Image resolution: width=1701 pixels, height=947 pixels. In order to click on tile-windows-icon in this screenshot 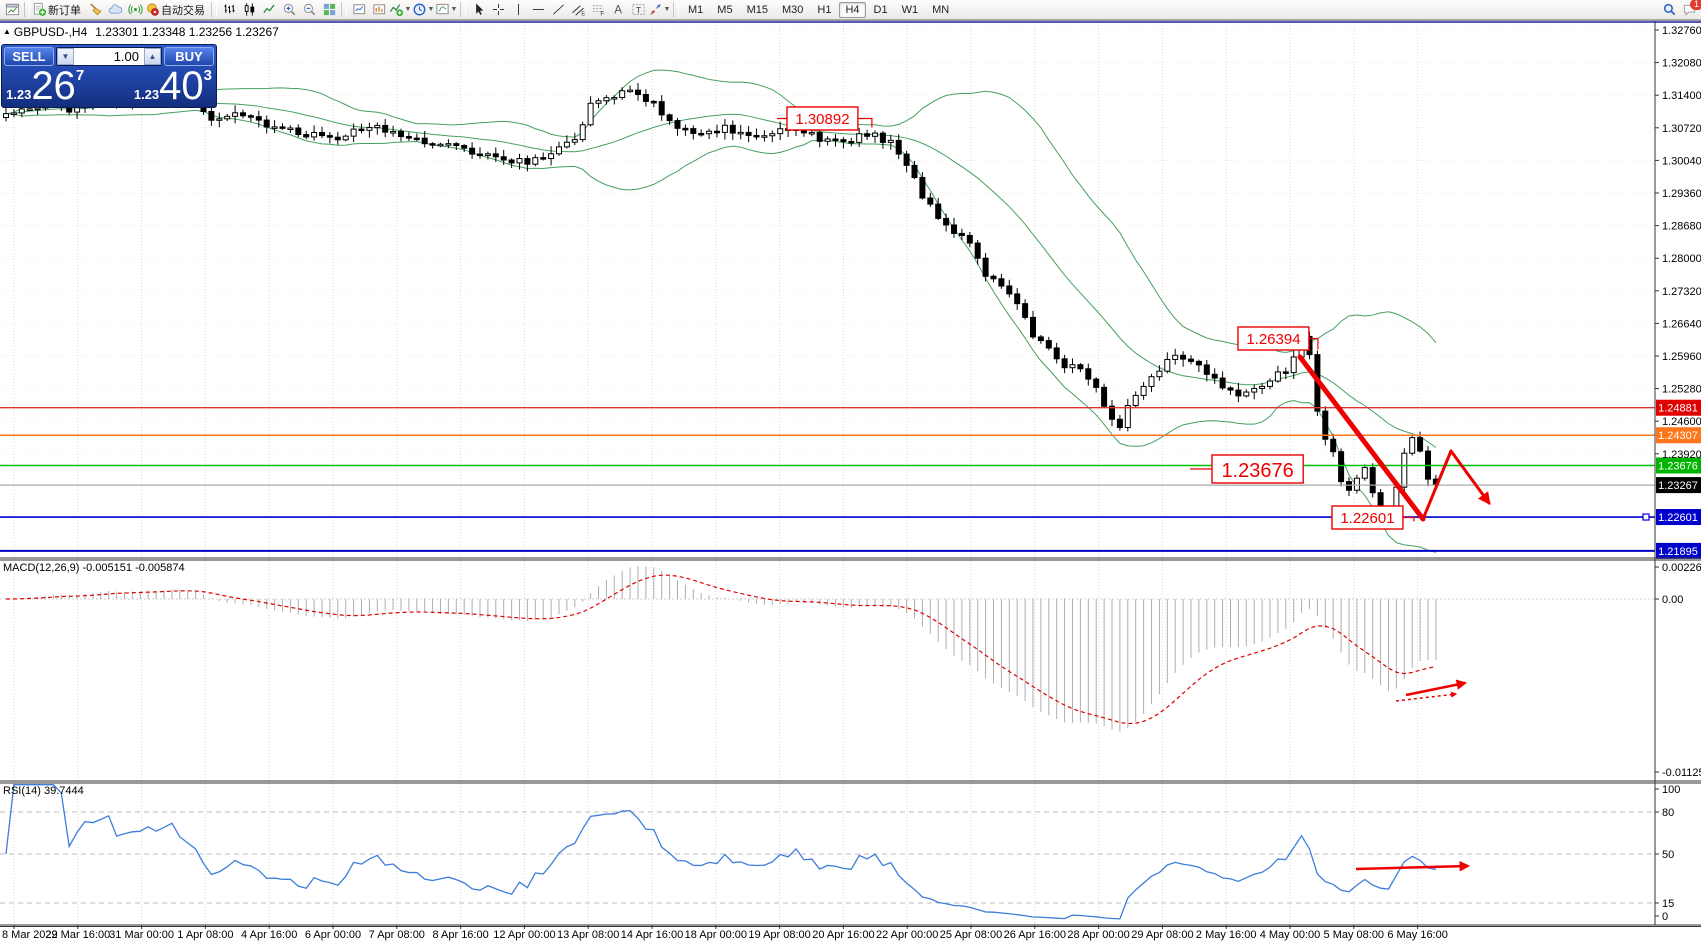, I will do `click(329, 10)`.